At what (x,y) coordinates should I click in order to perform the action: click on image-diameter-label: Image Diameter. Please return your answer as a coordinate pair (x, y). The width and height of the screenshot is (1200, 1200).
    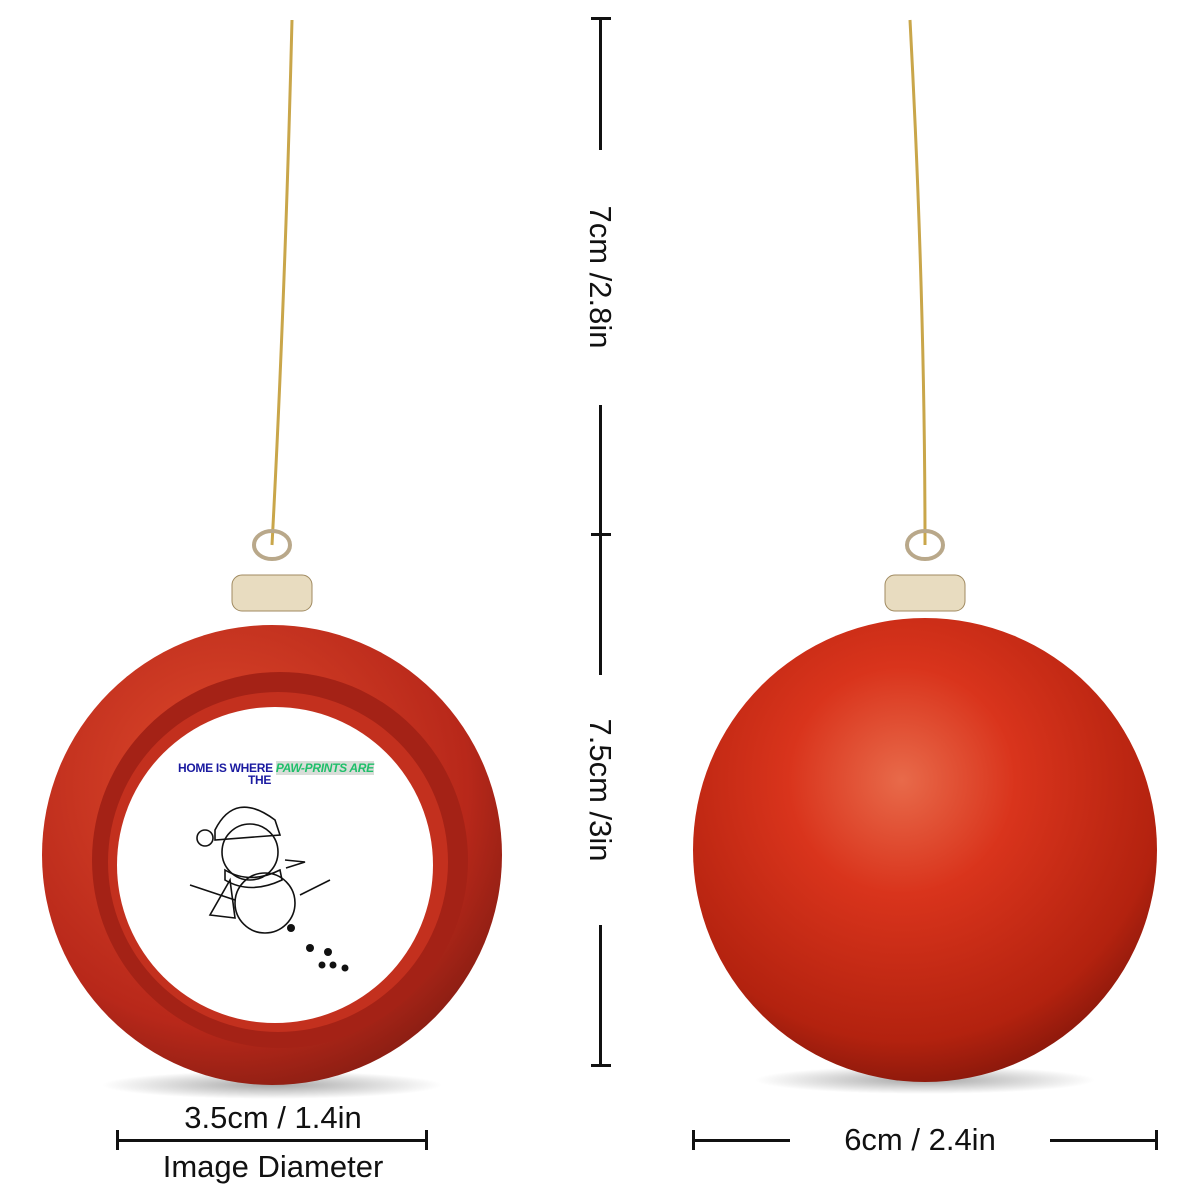
    Looking at the image, I should click on (273, 1166).